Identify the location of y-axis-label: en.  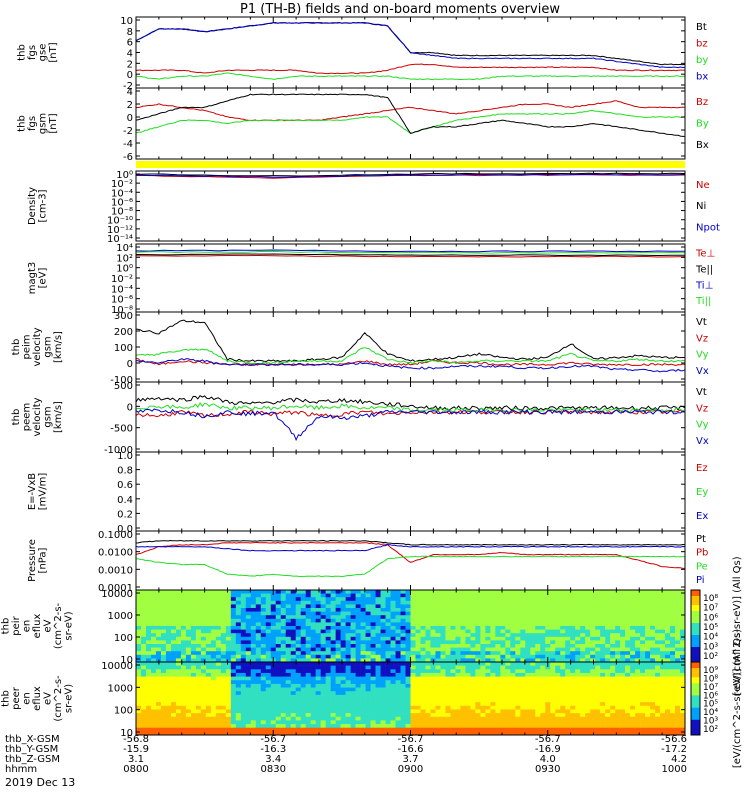
(27, 698).